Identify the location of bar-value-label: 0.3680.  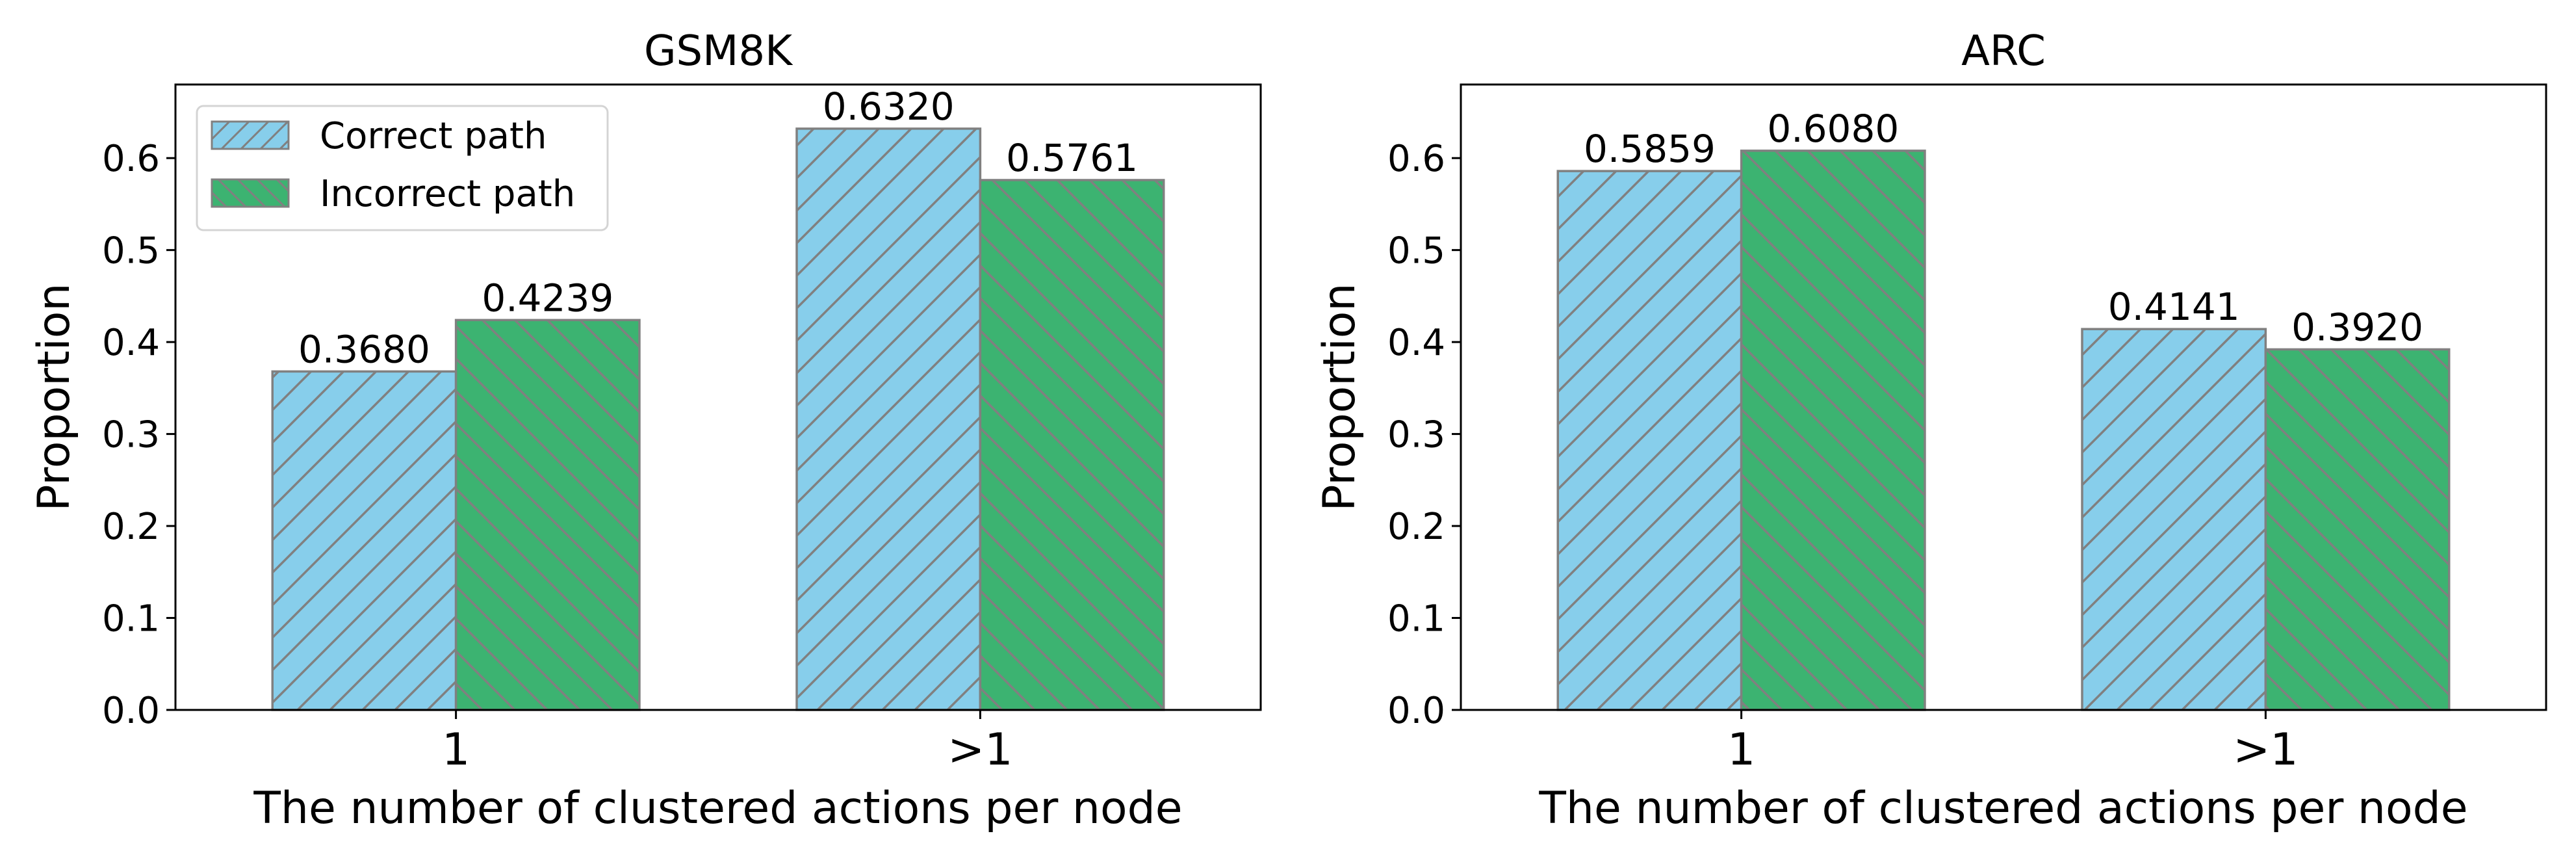
(364, 349).